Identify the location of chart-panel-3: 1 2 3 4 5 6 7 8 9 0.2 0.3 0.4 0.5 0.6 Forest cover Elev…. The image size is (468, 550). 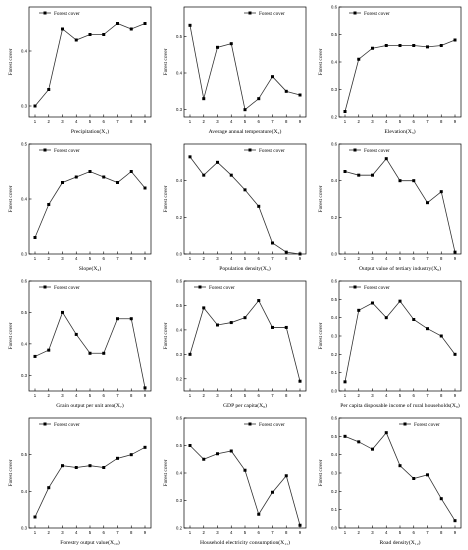
(390, 70).